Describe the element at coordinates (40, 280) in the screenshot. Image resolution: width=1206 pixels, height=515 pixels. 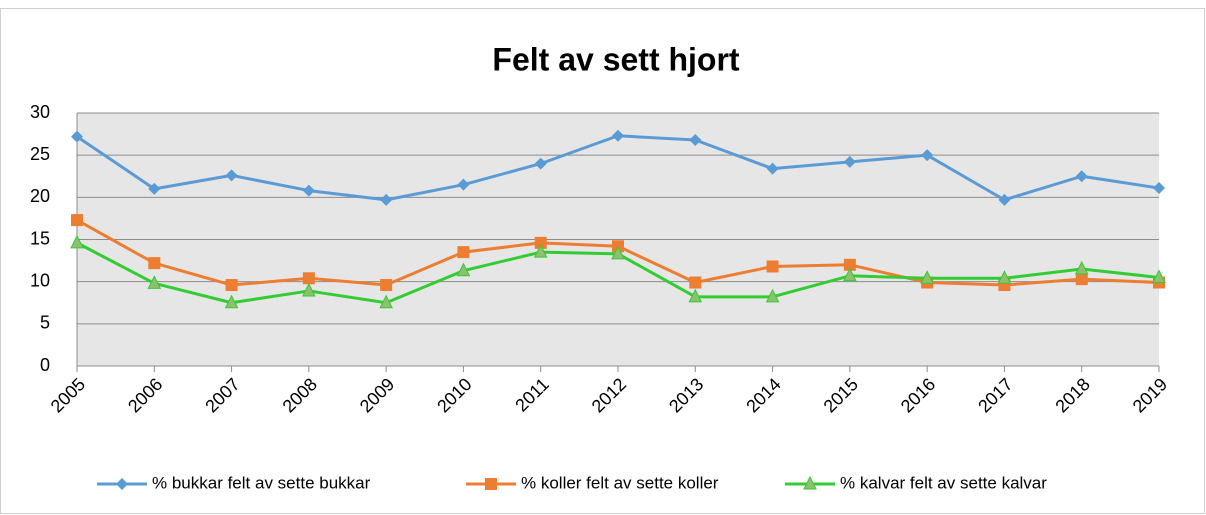
I see `y-tick-label: 10` at that location.